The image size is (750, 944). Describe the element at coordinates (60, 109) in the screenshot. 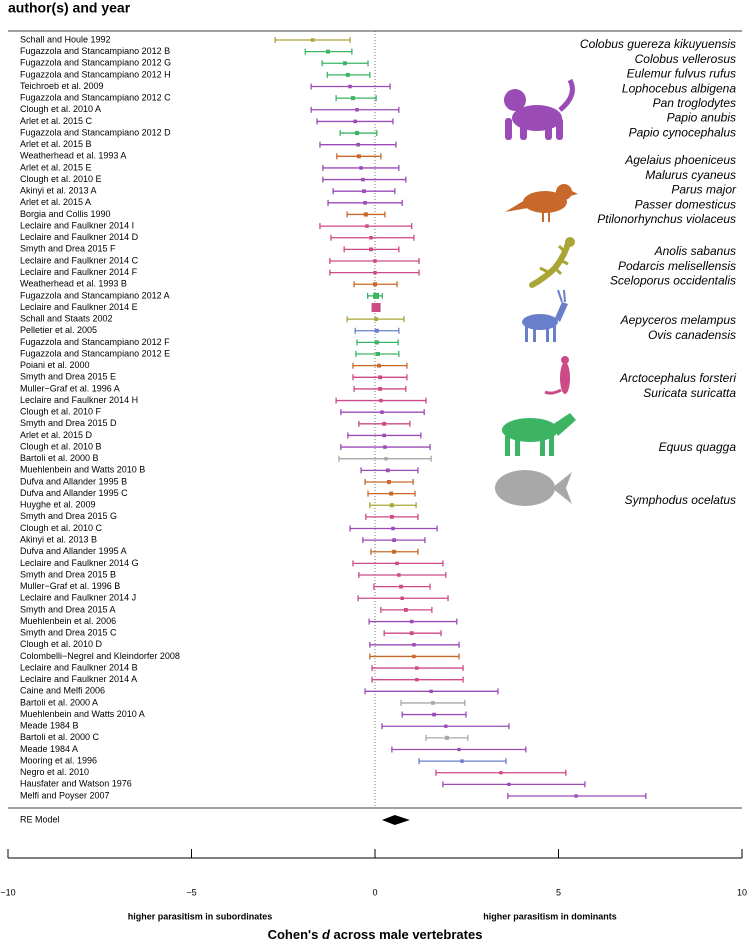

I see `row-label: Clough et al. 2010 A` at that location.